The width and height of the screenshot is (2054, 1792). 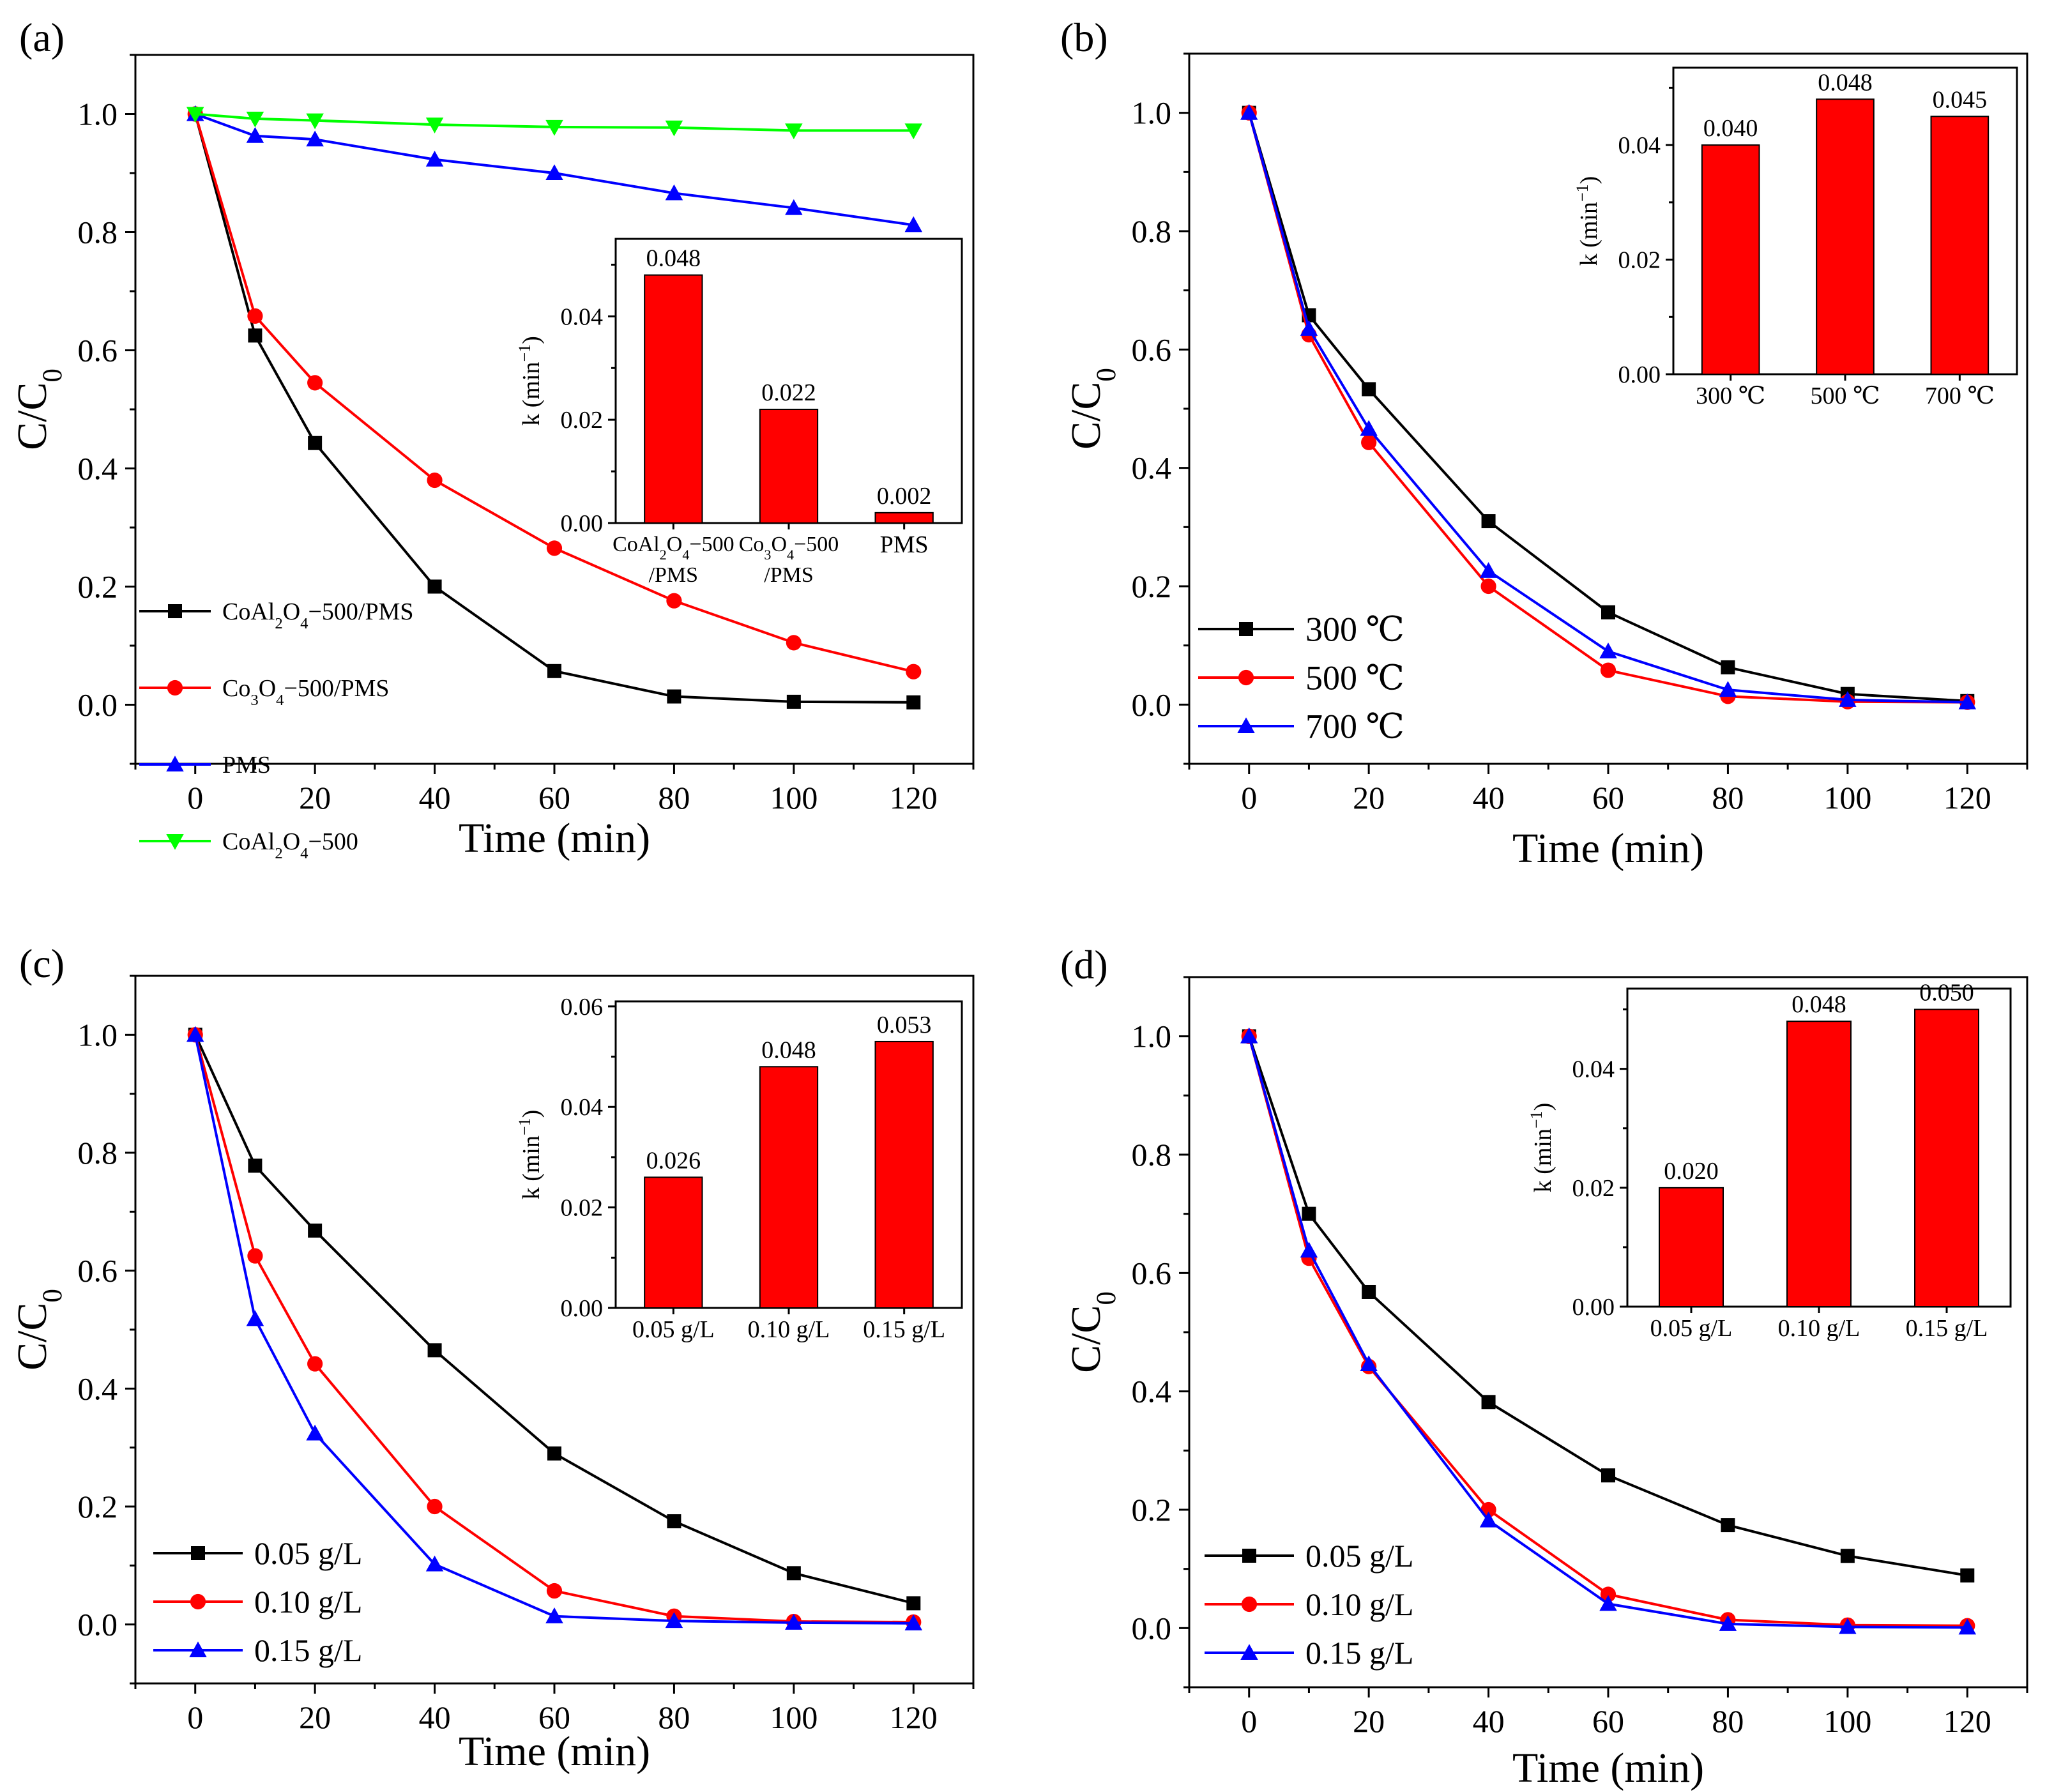 What do you see at coordinates (1728, 798) in the screenshot?
I see `panel-b-x-tick-label: 80` at bounding box center [1728, 798].